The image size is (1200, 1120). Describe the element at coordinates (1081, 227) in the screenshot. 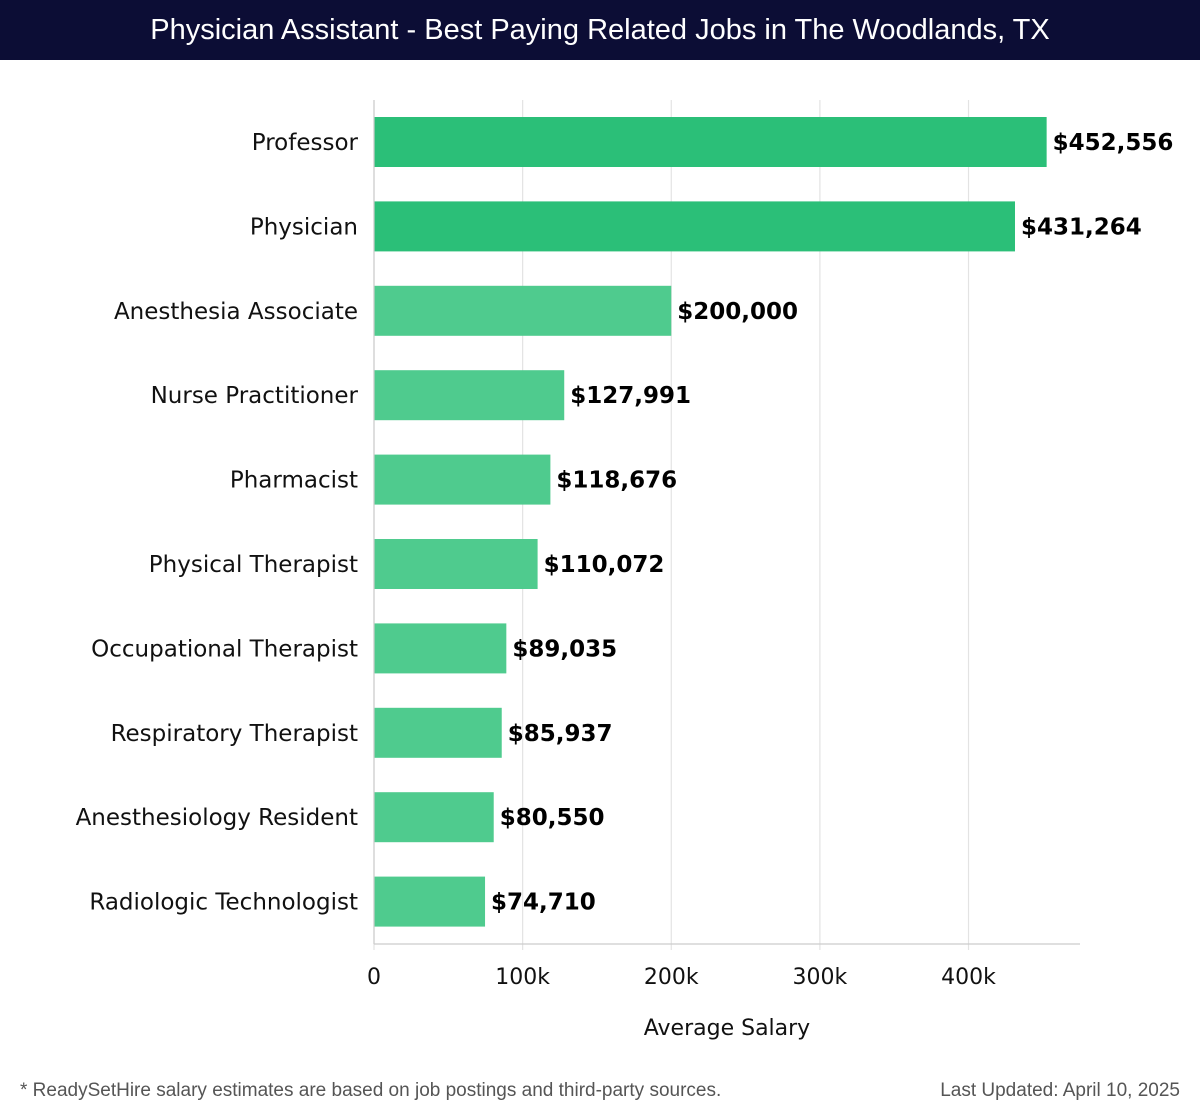

I see `value-label: $431,264` at that location.